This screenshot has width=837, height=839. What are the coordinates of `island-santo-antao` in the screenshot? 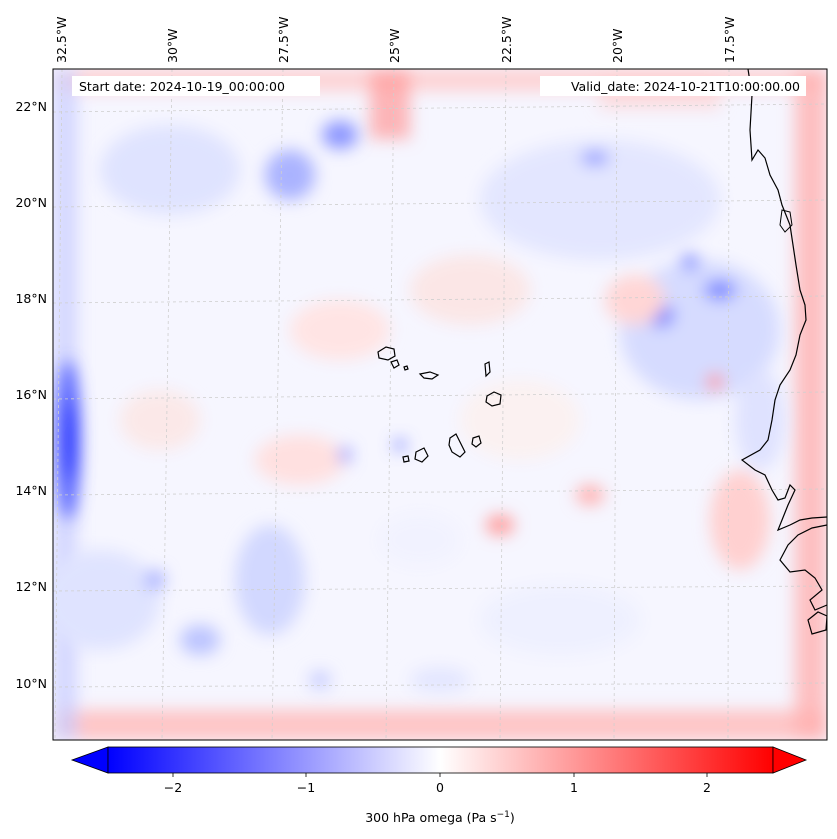 It's located at (386, 353).